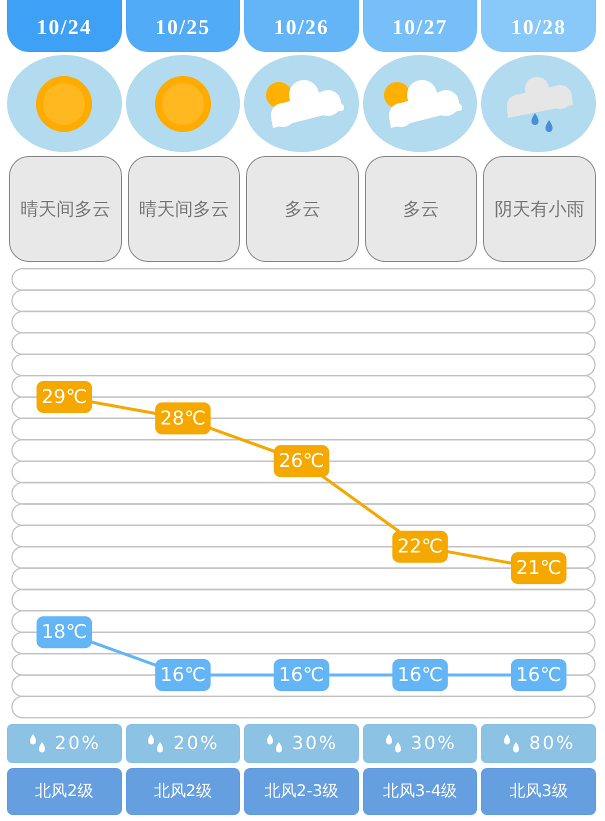  What do you see at coordinates (301, 791) in the screenshot?
I see `text: 北风2-3级` at bounding box center [301, 791].